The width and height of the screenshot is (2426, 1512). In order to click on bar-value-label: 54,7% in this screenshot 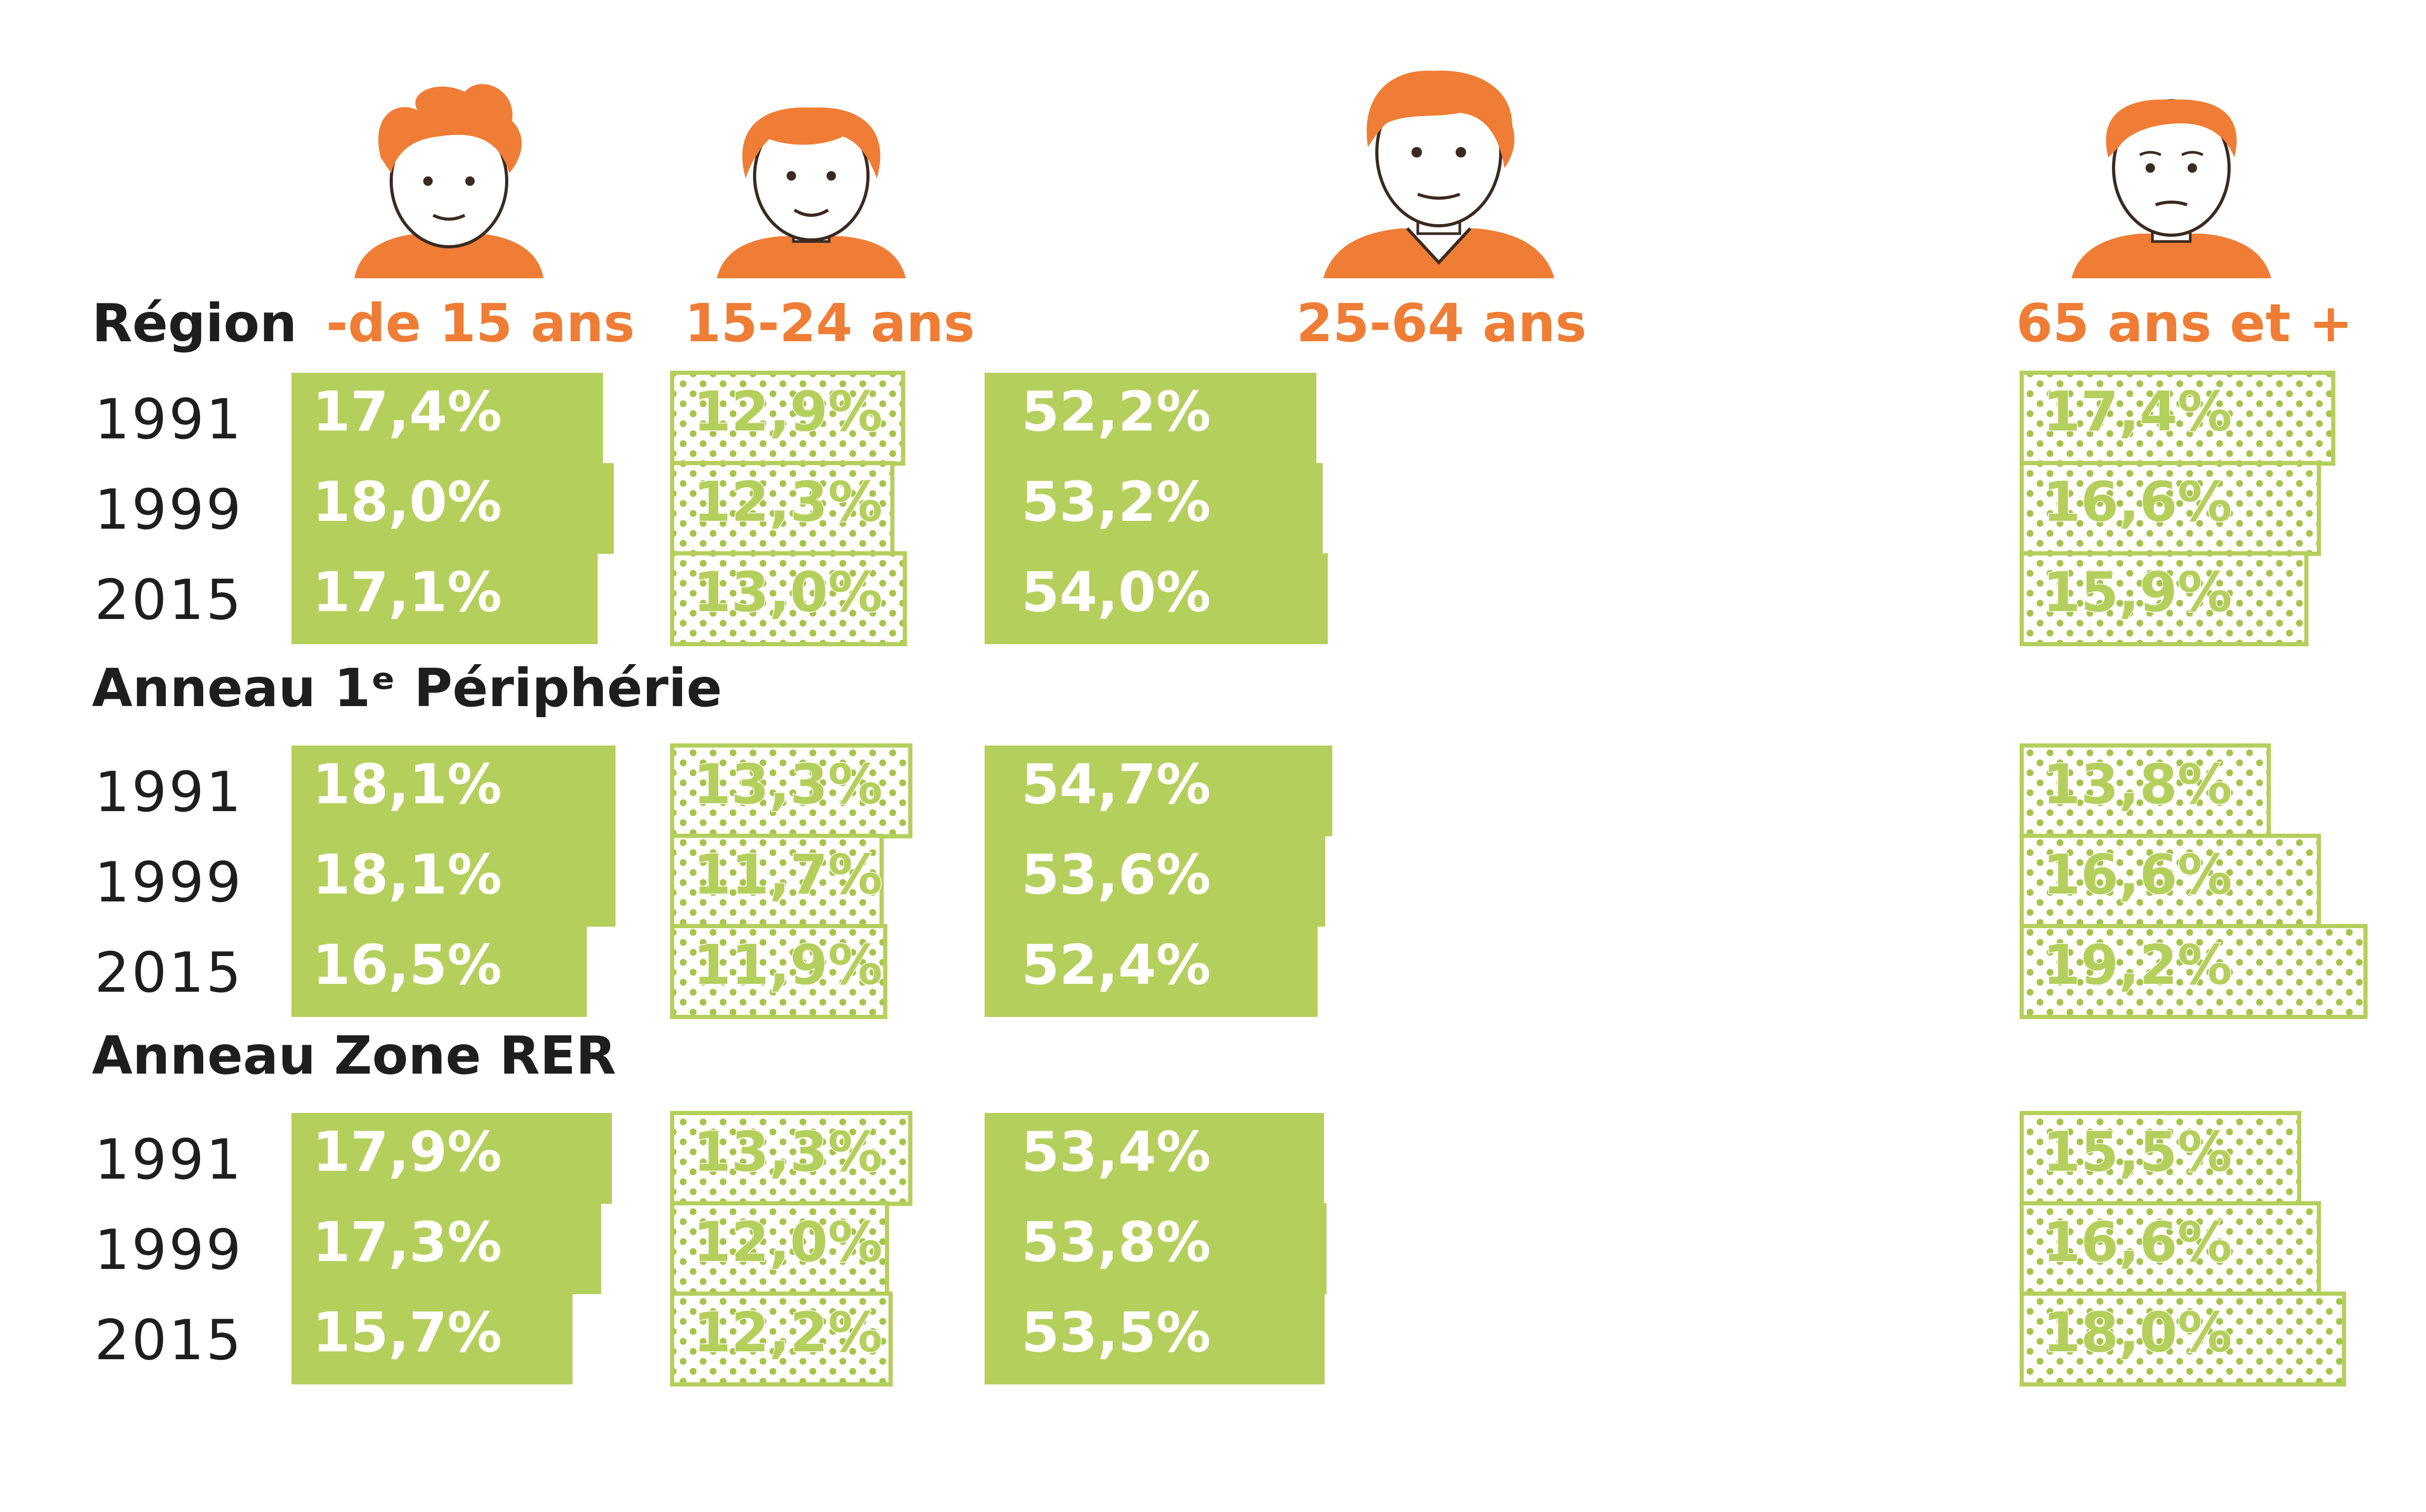, I will do `click(1116, 784)`.